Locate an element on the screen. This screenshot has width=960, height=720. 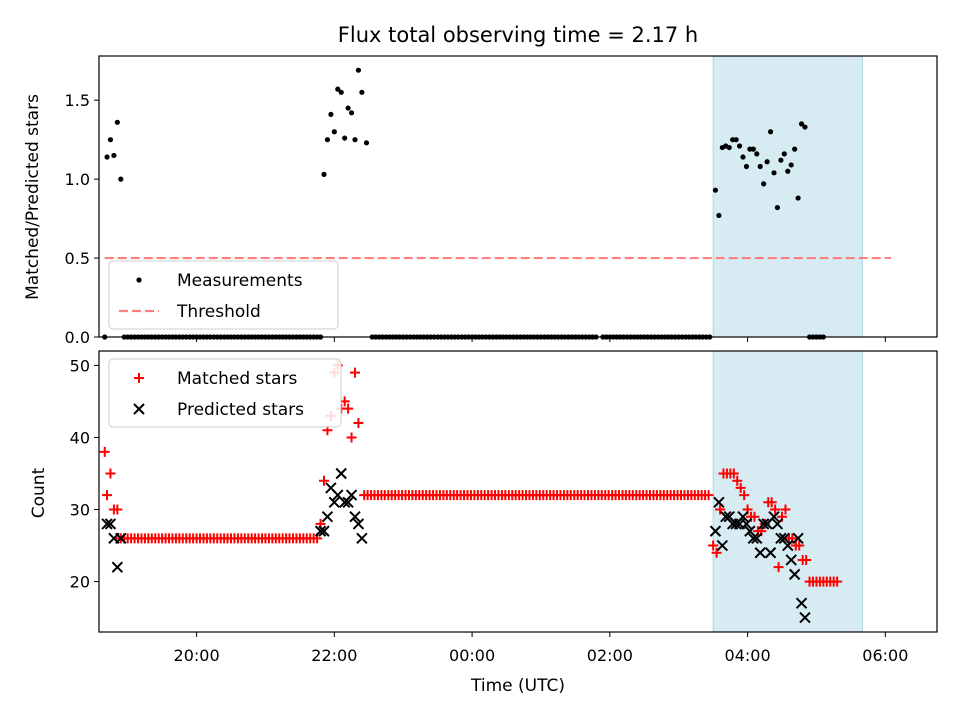
legend: Matched stars Predicted stars is located at coordinates (225, 393).